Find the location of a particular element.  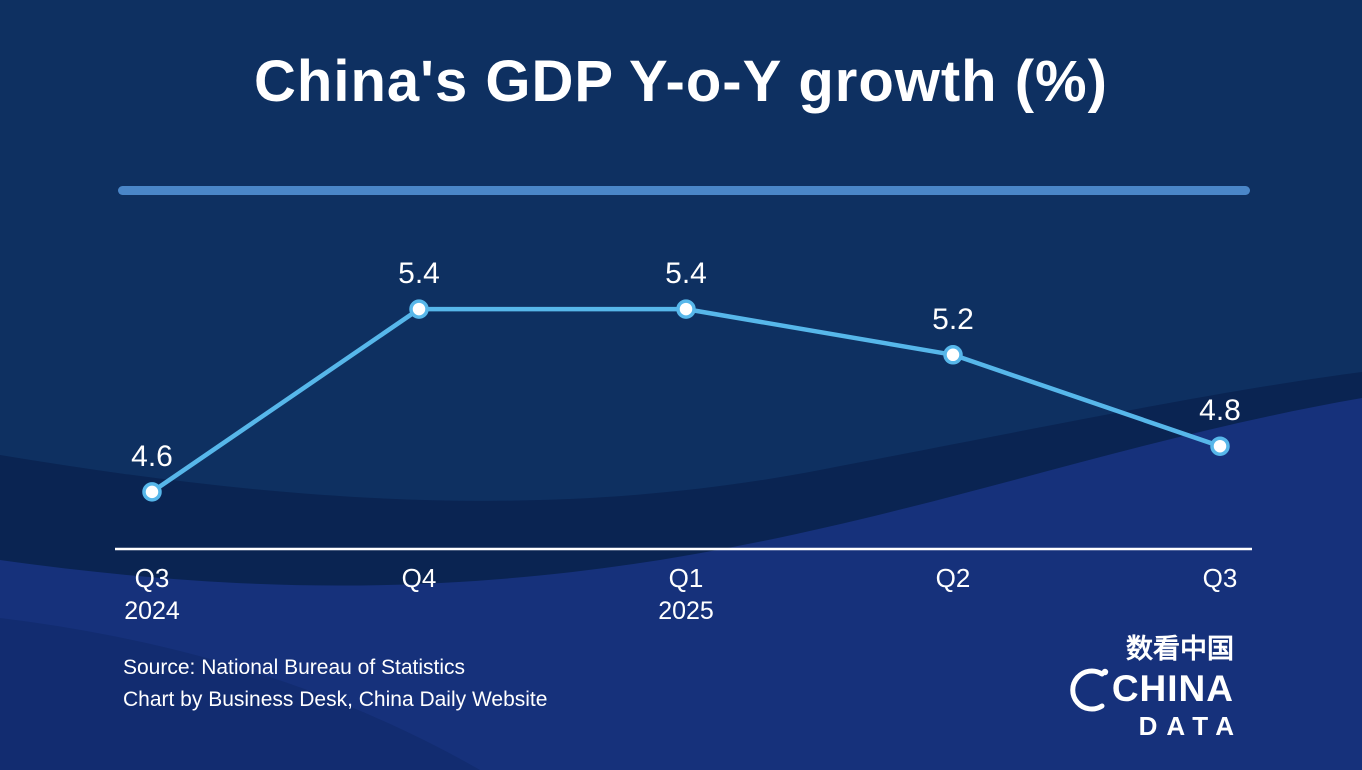

logo-name-row: CHINA is located at coordinates (1151, 690).